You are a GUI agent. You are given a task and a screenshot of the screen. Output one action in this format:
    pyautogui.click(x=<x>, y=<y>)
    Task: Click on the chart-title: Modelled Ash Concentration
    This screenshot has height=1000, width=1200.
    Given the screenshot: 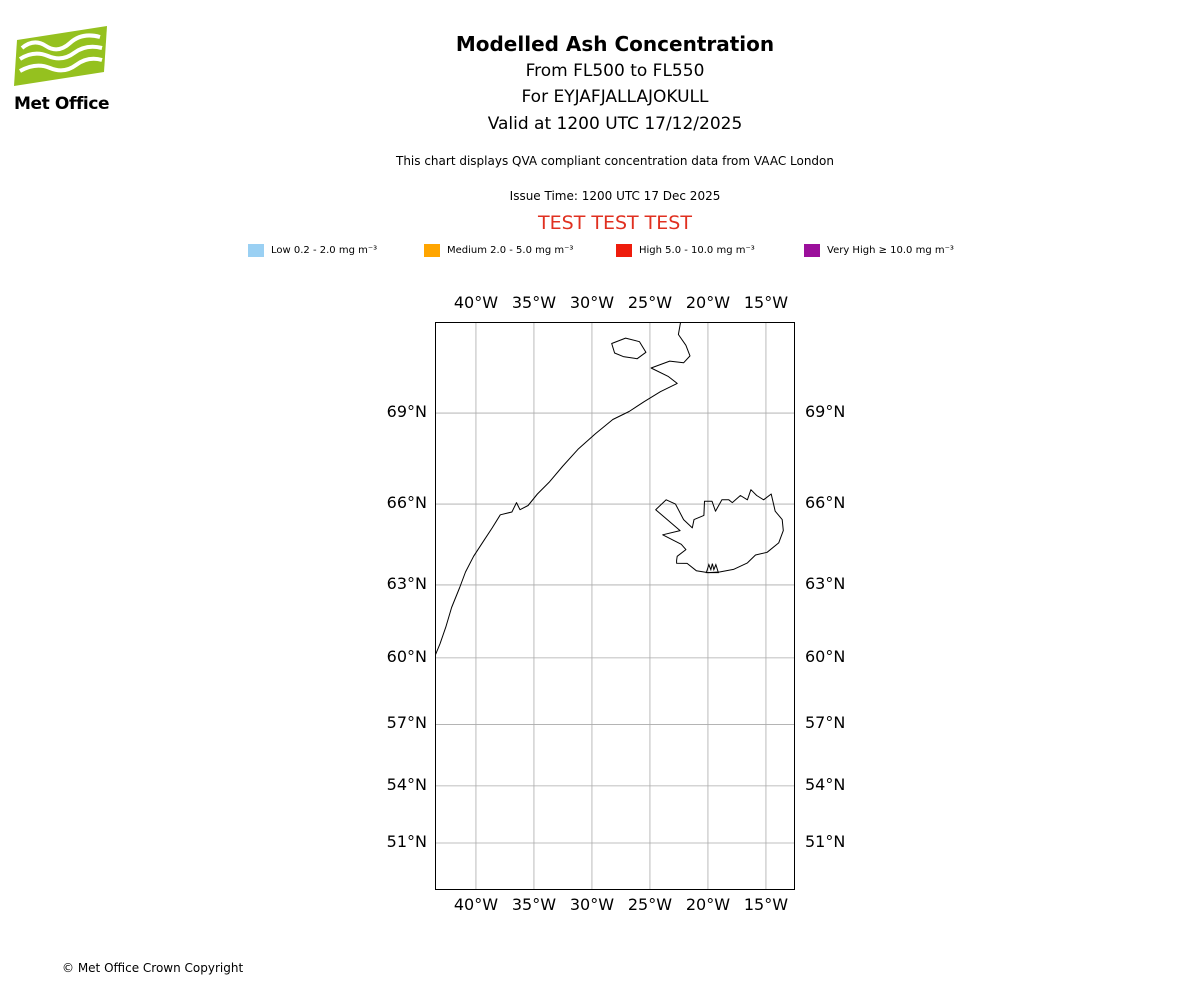 What is the action you would take?
    pyautogui.click(x=615, y=44)
    